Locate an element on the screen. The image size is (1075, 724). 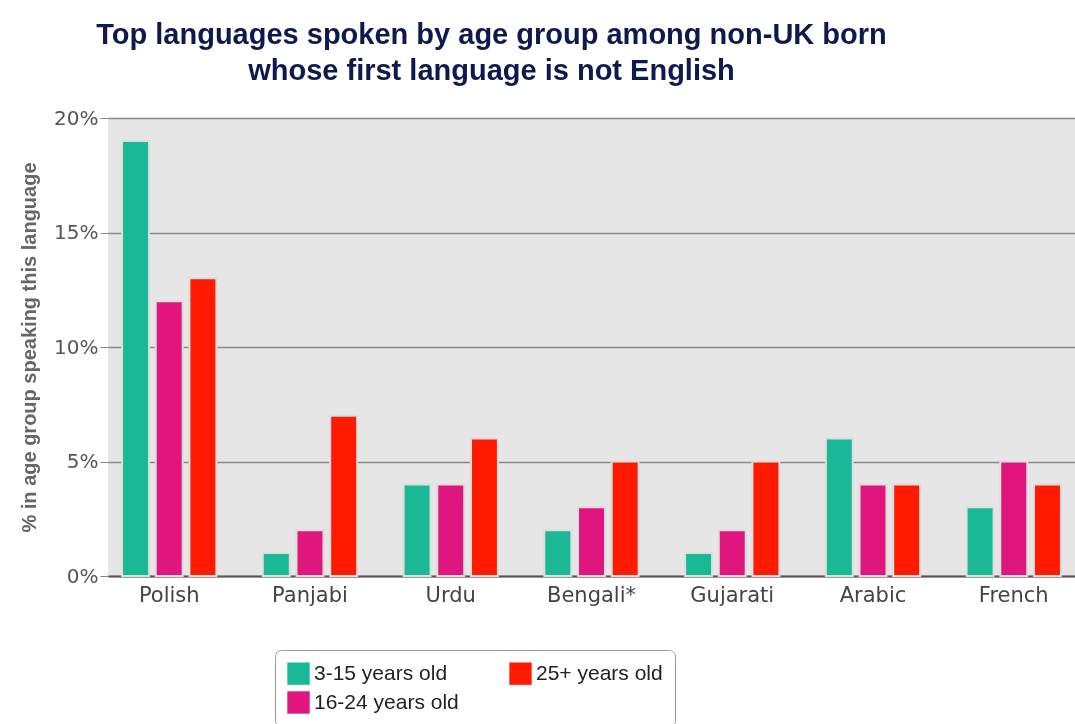
legend-label: 3-15 years old is located at coordinates (381, 672).